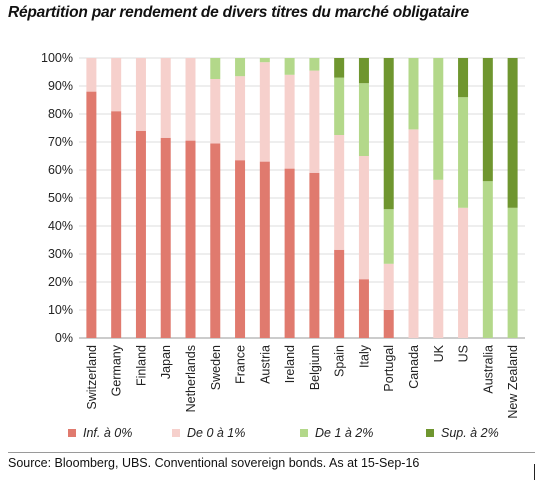 This screenshot has height=481, width=547. I want to click on x-tick-label: US, so click(464, 353).